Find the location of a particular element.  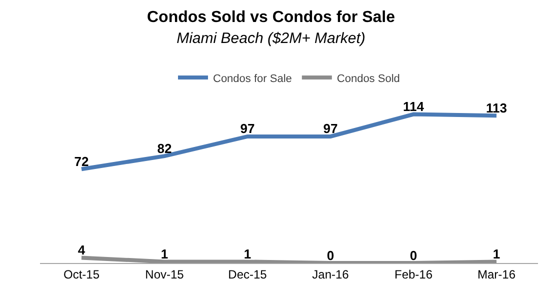

chart-subtitle: Miami Beach ($2M+ Market) is located at coordinates (271, 38).